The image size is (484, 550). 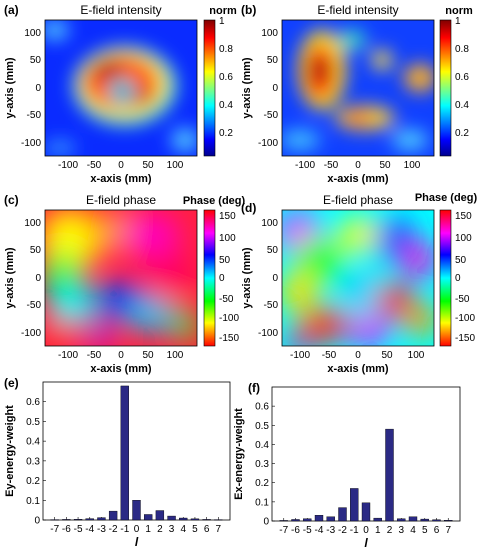 What do you see at coordinates (465, 318) in the screenshot?
I see `cb-tick: -100` at bounding box center [465, 318].